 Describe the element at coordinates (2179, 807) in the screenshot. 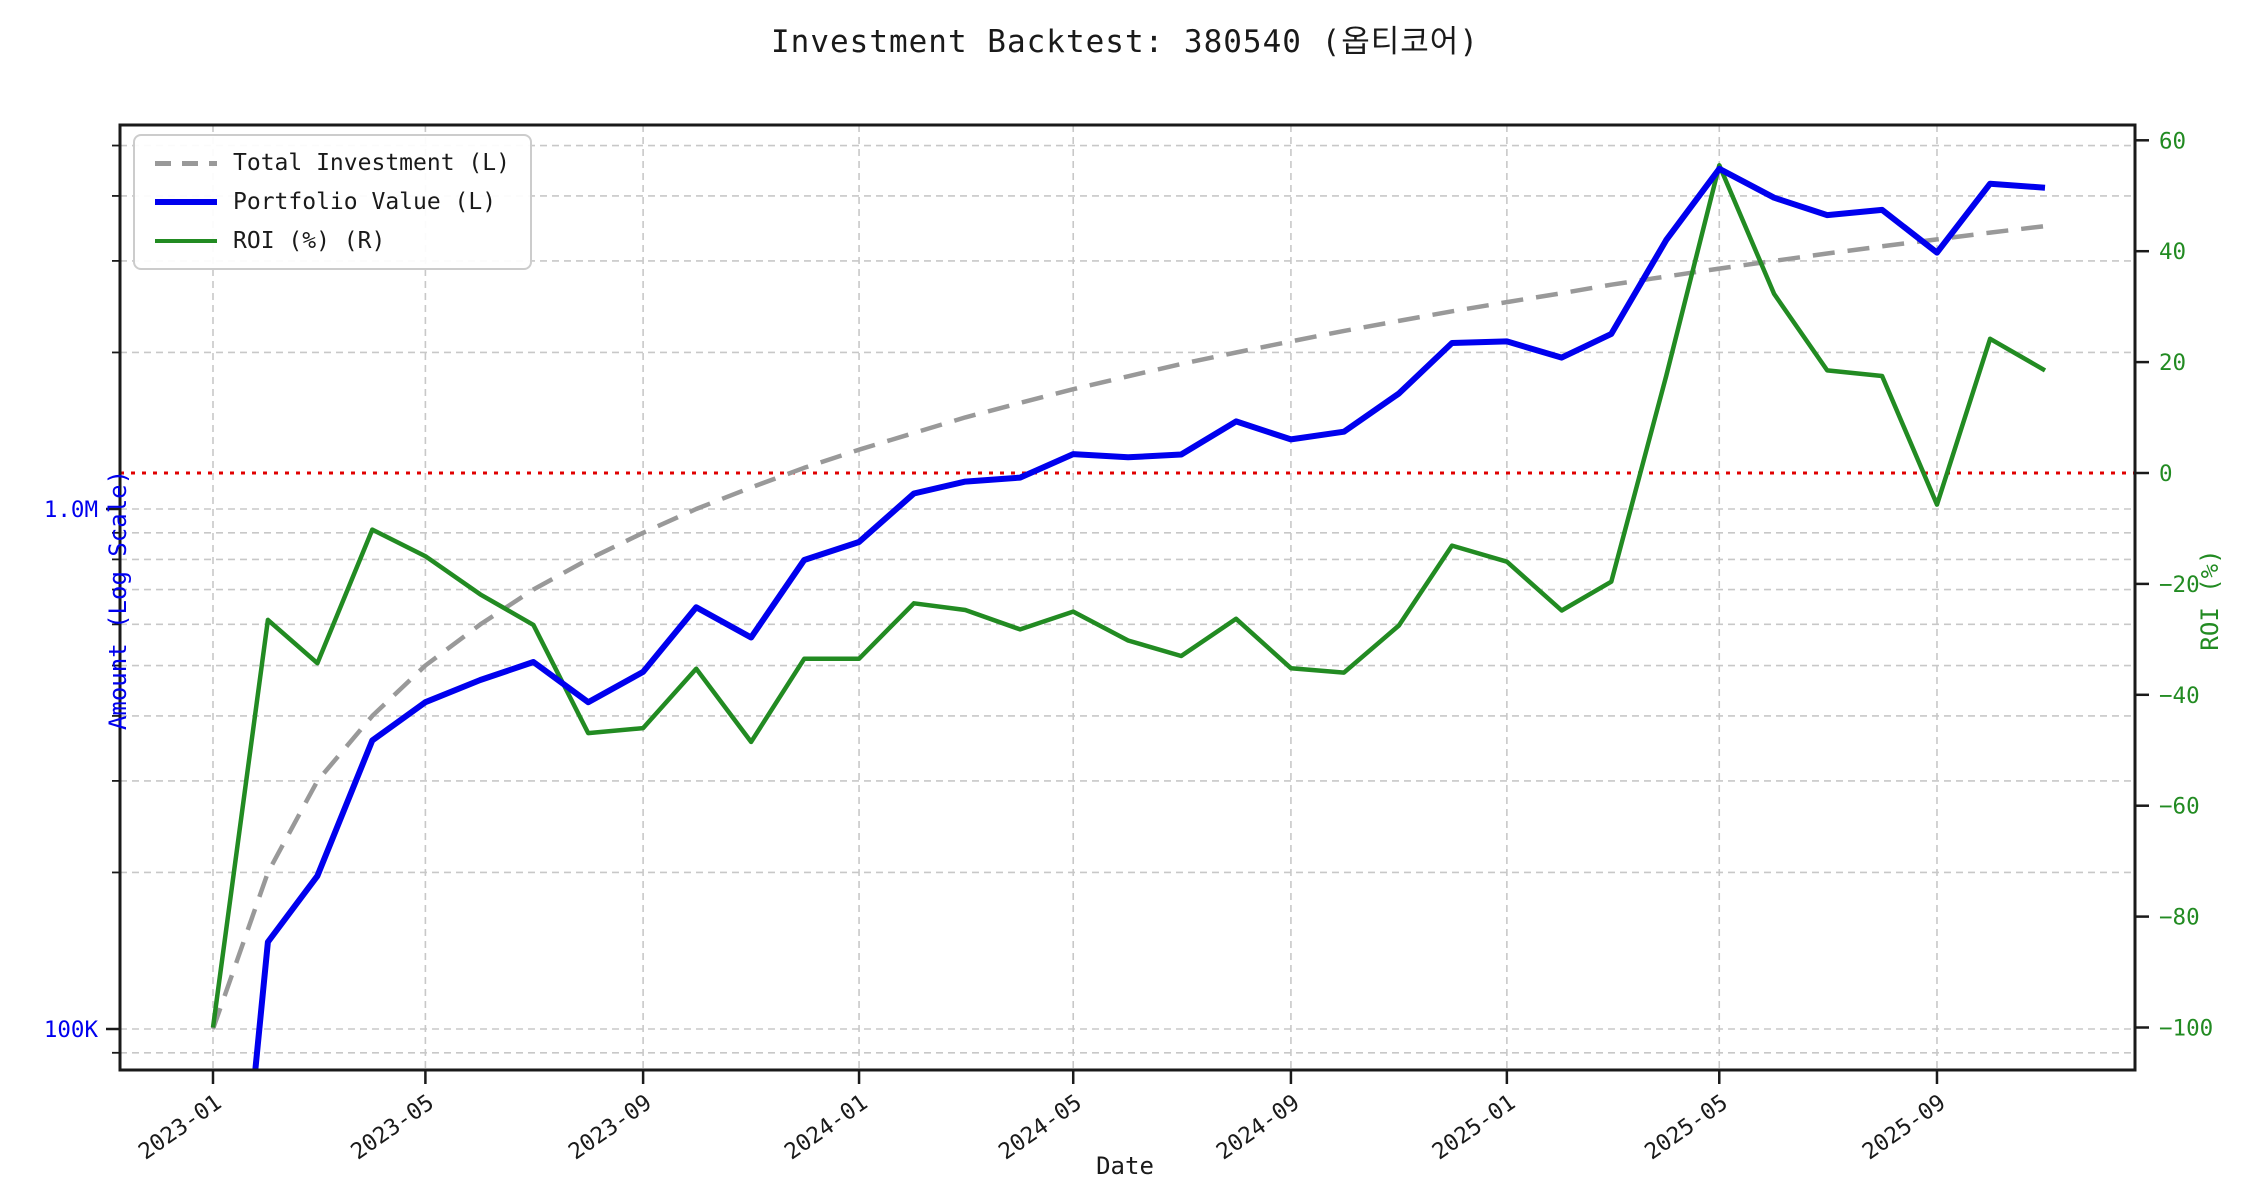

I see `y-right-tick-label: −60` at that location.